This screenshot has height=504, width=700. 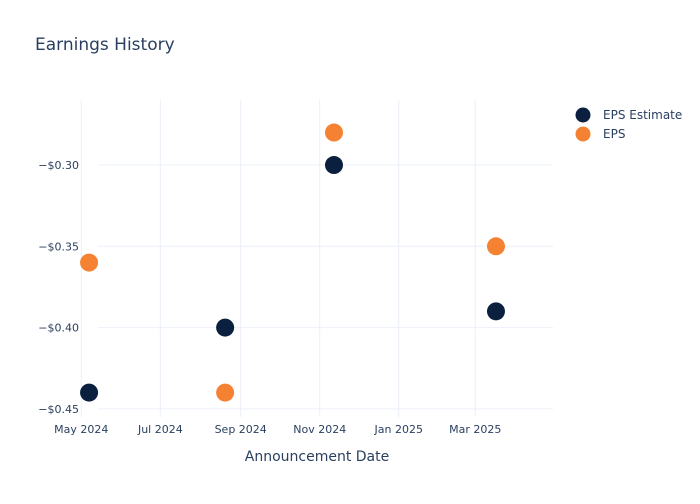 I want to click on y-tick-label: −$0.40, so click(x=58, y=328).